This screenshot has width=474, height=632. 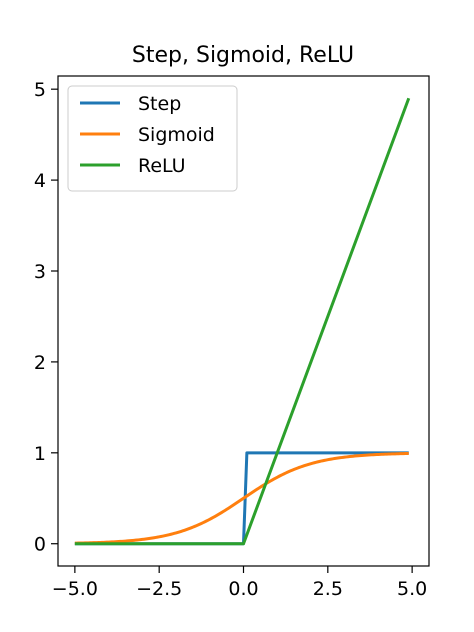 What do you see at coordinates (241, 498) in the screenshot?
I see `series-line-sigmoid` at bounding box center [241, 498].